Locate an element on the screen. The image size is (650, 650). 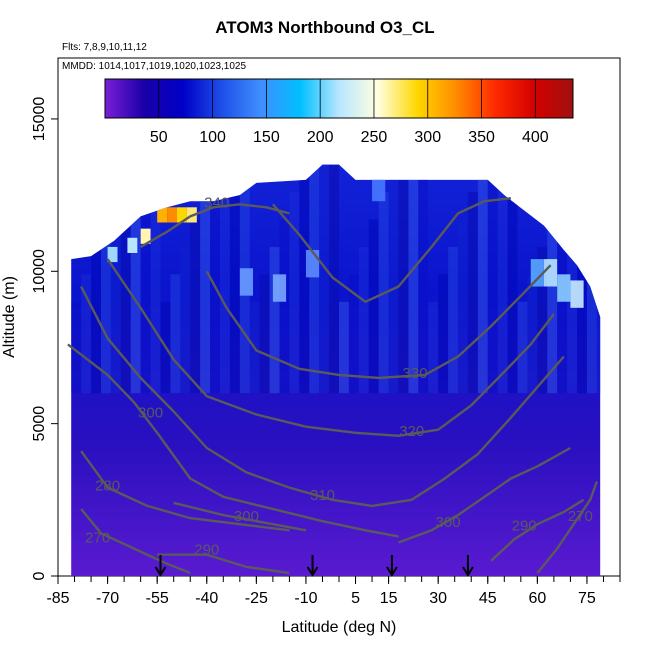
contour-label: 340 is located at coordinates (216, 202).